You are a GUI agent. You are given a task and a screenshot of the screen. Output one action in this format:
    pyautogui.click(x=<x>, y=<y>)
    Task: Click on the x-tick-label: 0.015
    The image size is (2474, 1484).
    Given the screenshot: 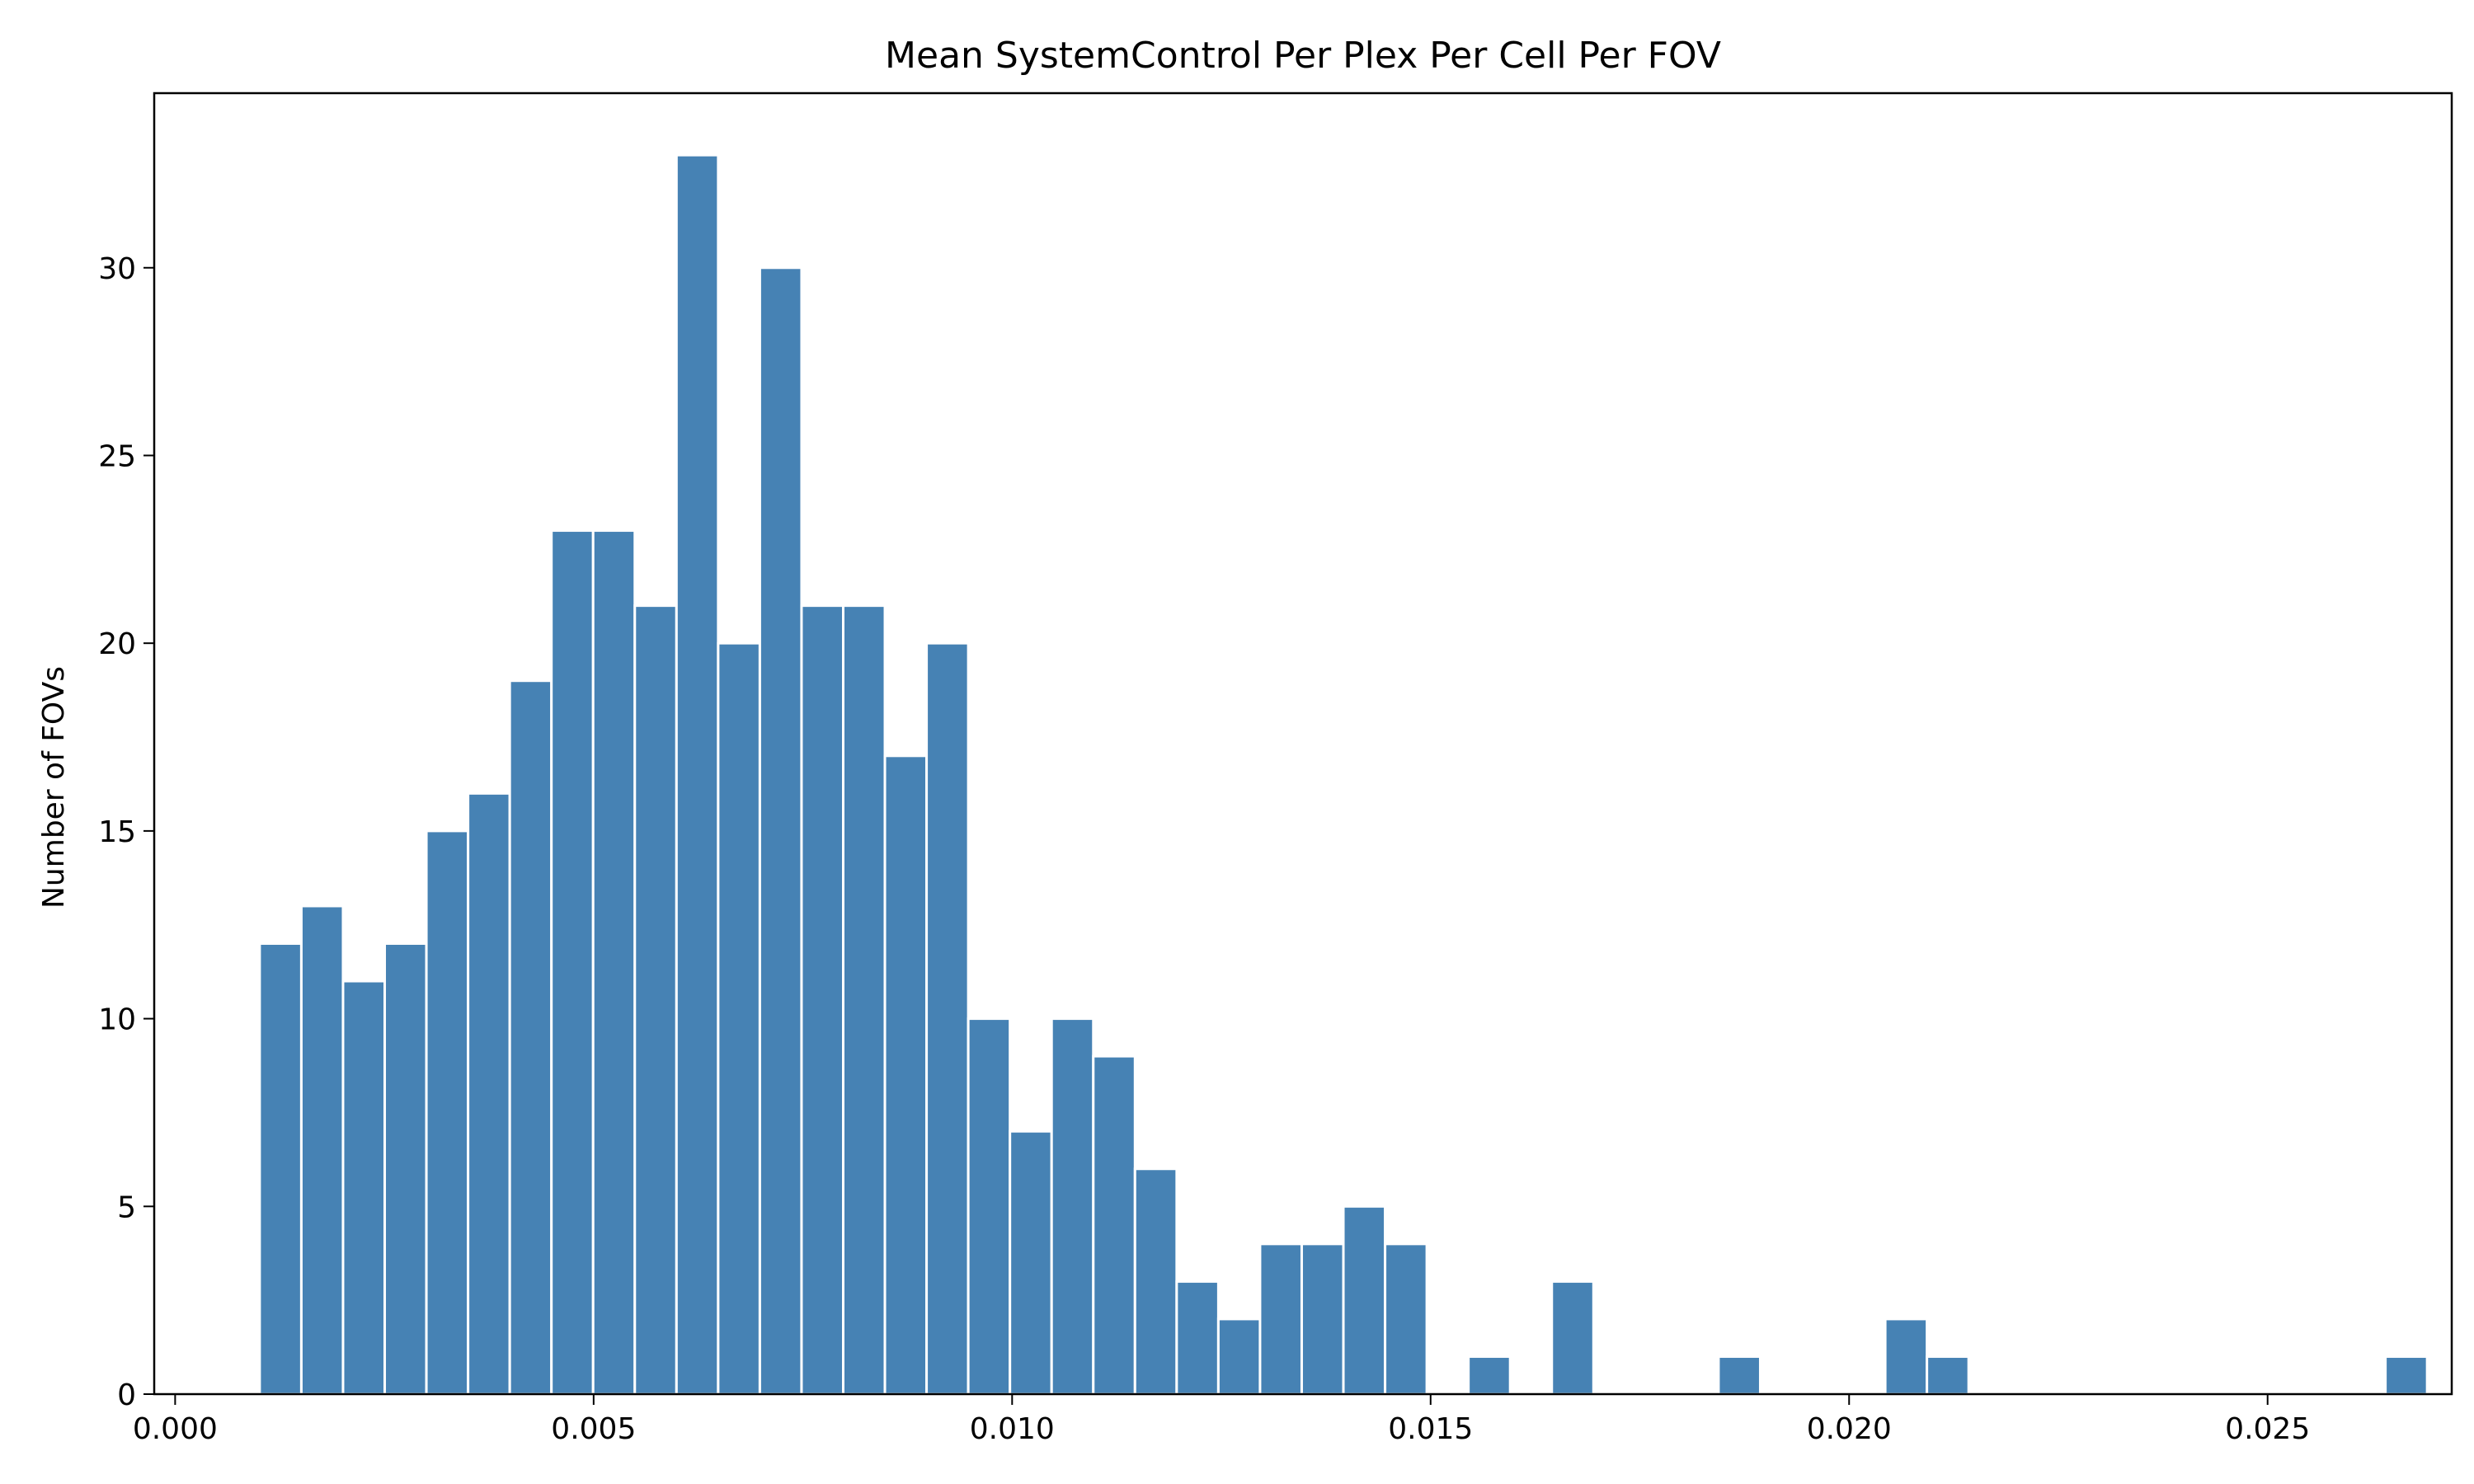 What is the action you would take?
    pyautogui.click(x=1430, y=1429)
    